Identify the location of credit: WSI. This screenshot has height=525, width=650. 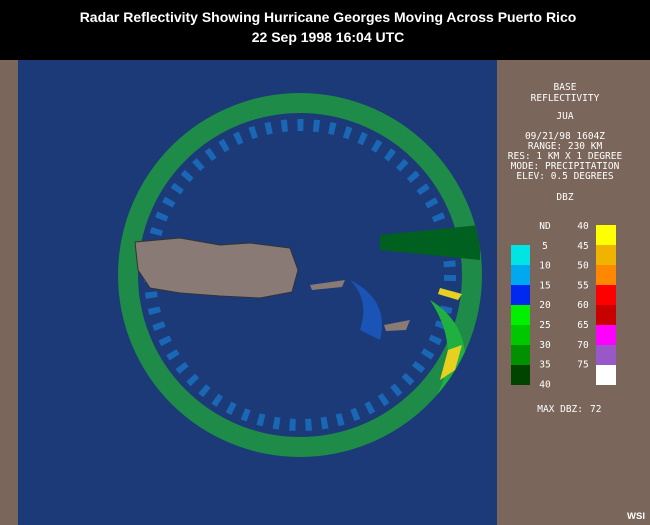
(636, 516).